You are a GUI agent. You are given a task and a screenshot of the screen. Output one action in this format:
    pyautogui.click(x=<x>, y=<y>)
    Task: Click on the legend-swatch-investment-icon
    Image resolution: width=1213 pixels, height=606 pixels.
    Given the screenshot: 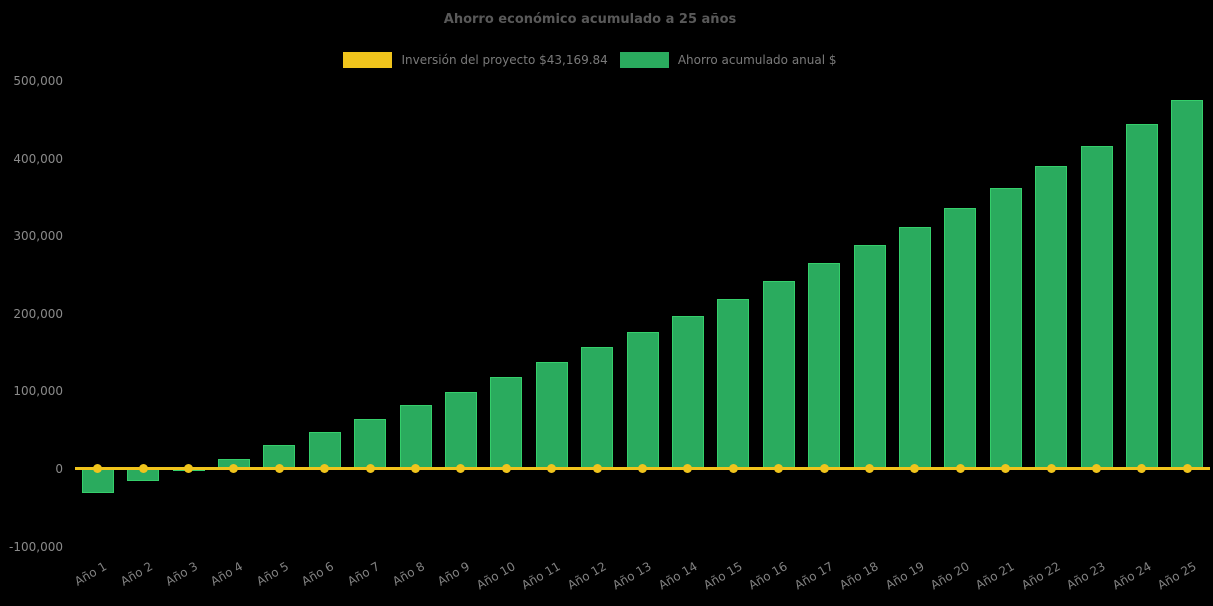 What is the action you would take?
    pyautogui.click(x=368, y=60)
    